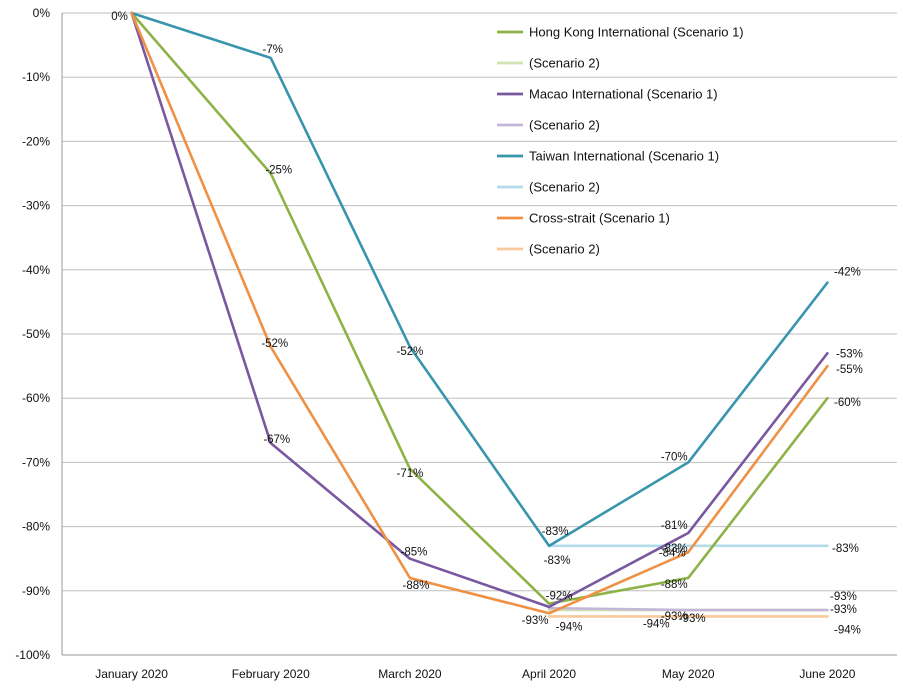  Describe the element at coordinates (636, 32) in the screenshot. I see `legend-label: Hong Kong International (Scenario 1)` at that location.